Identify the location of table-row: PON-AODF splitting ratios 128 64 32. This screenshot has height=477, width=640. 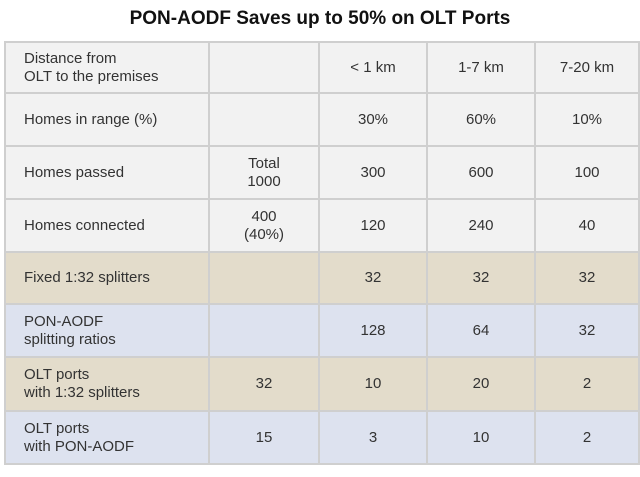
(322, 330).